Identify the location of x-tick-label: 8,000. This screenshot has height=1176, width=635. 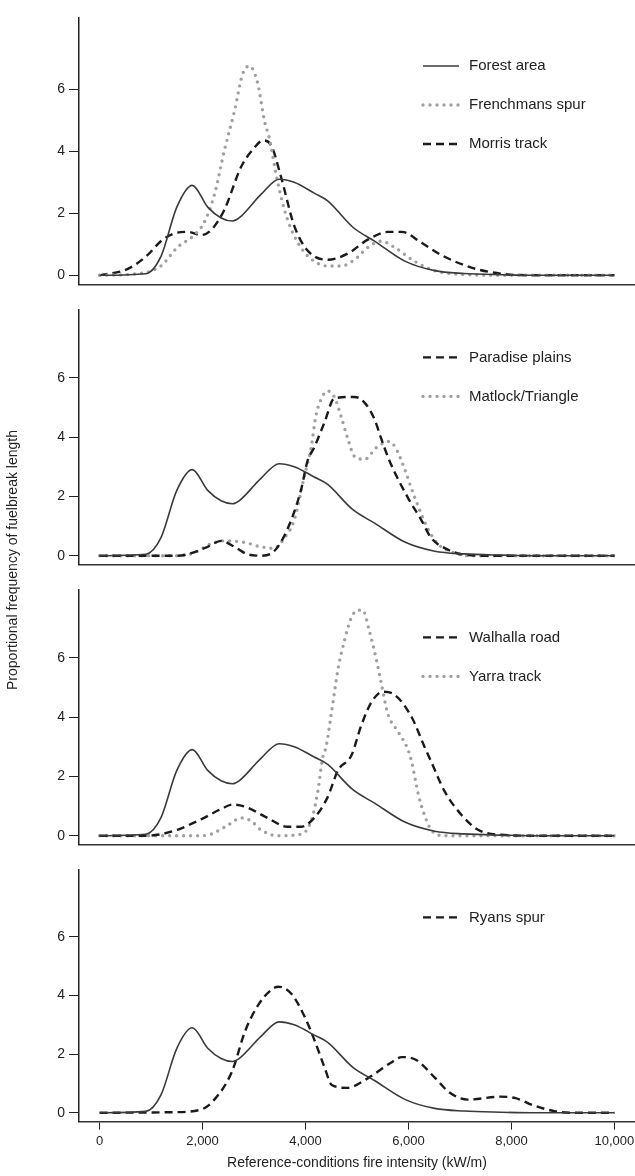
(511, 1140).